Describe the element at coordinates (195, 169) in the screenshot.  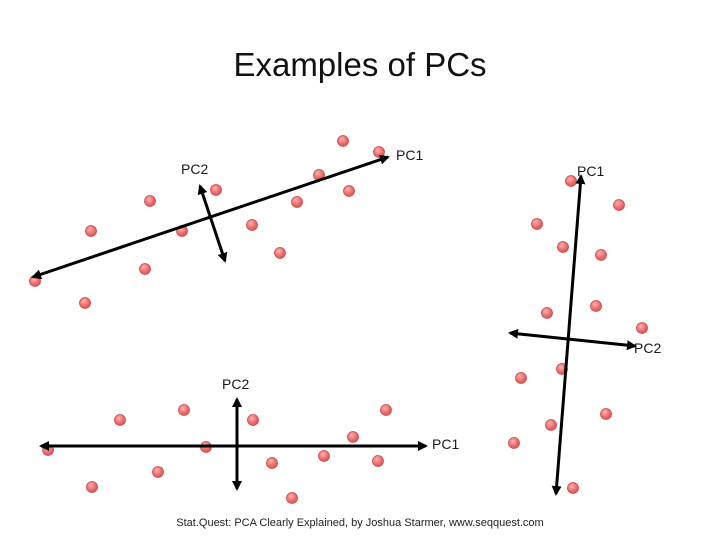
I see `example1-pc2-label: PC2` at that location.